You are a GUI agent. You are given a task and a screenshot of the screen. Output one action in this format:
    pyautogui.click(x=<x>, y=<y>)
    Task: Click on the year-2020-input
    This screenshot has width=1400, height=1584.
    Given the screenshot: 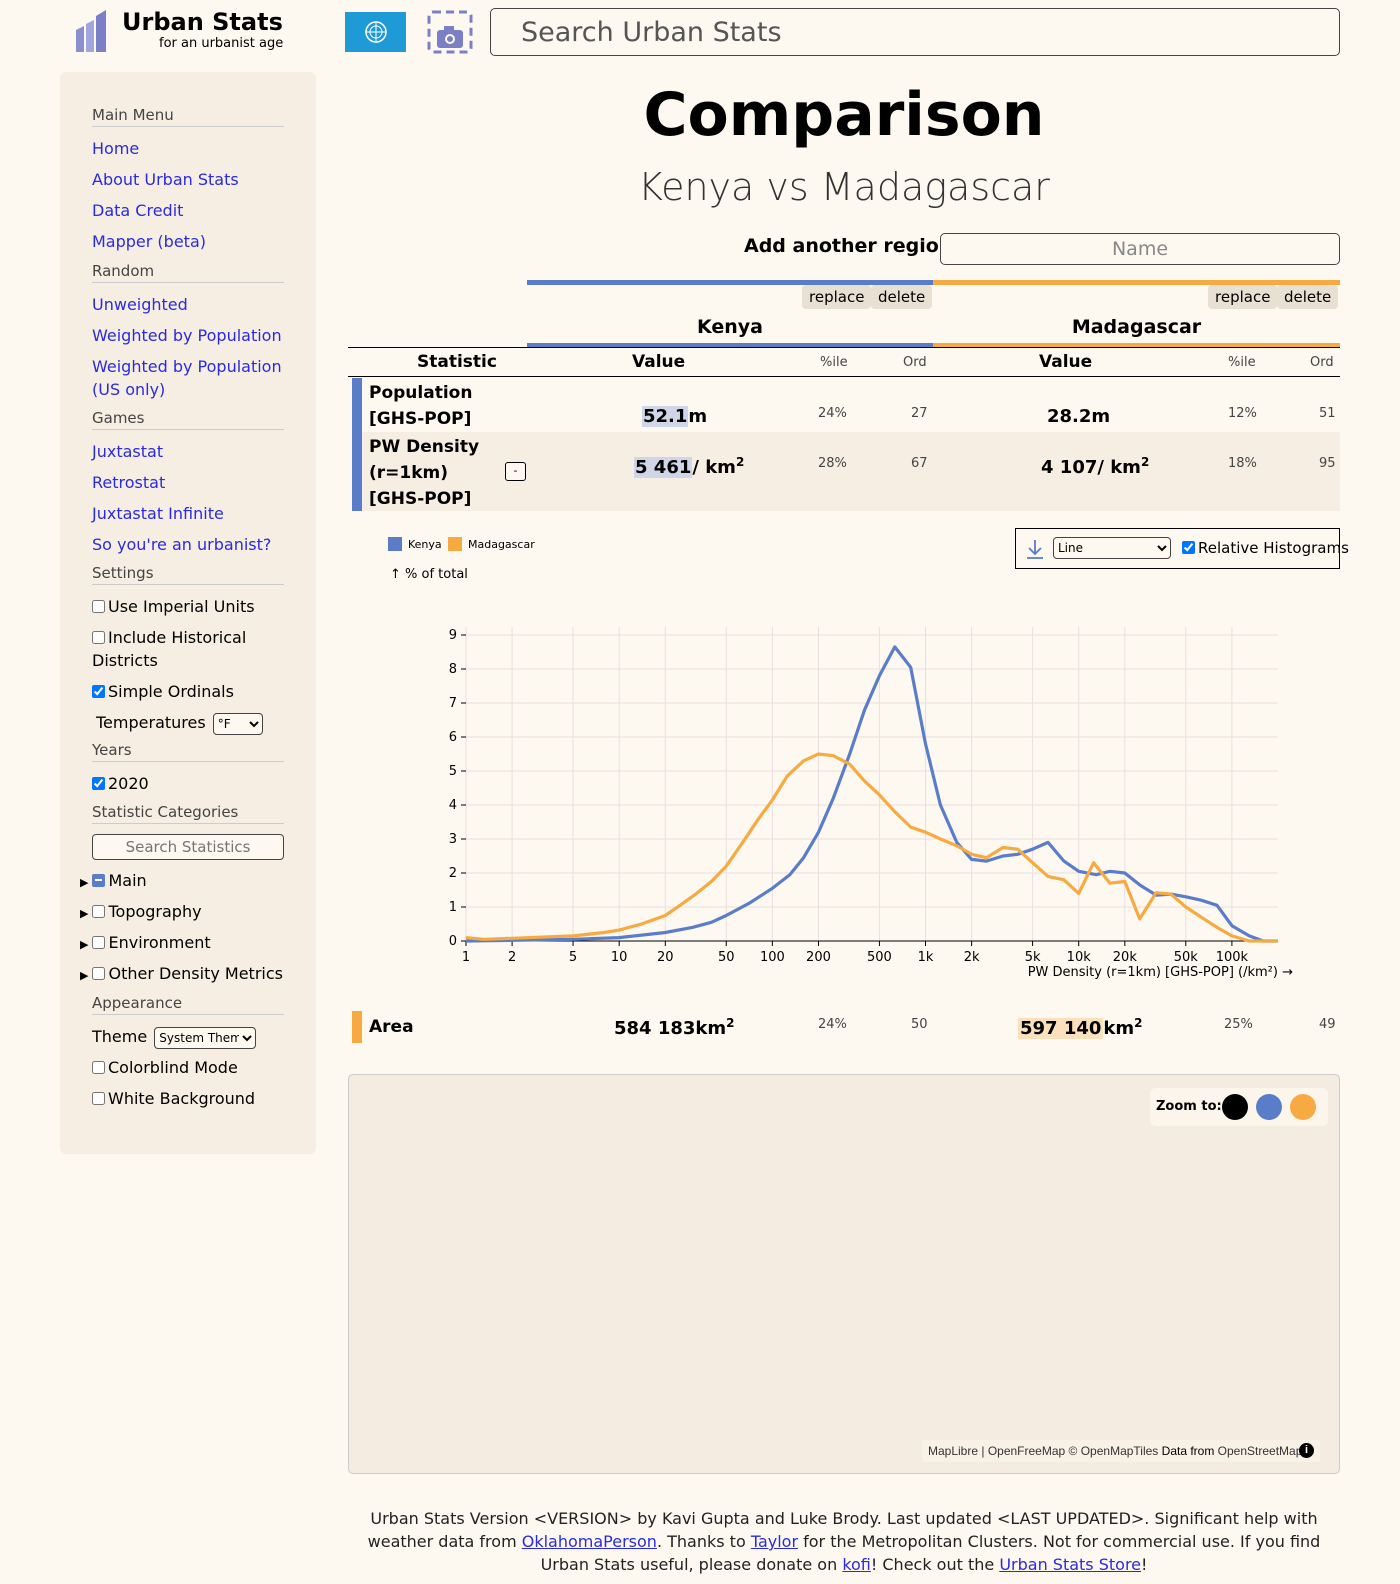 What is the action you would take?
    pyautogui.click(x=98, y=783)
    